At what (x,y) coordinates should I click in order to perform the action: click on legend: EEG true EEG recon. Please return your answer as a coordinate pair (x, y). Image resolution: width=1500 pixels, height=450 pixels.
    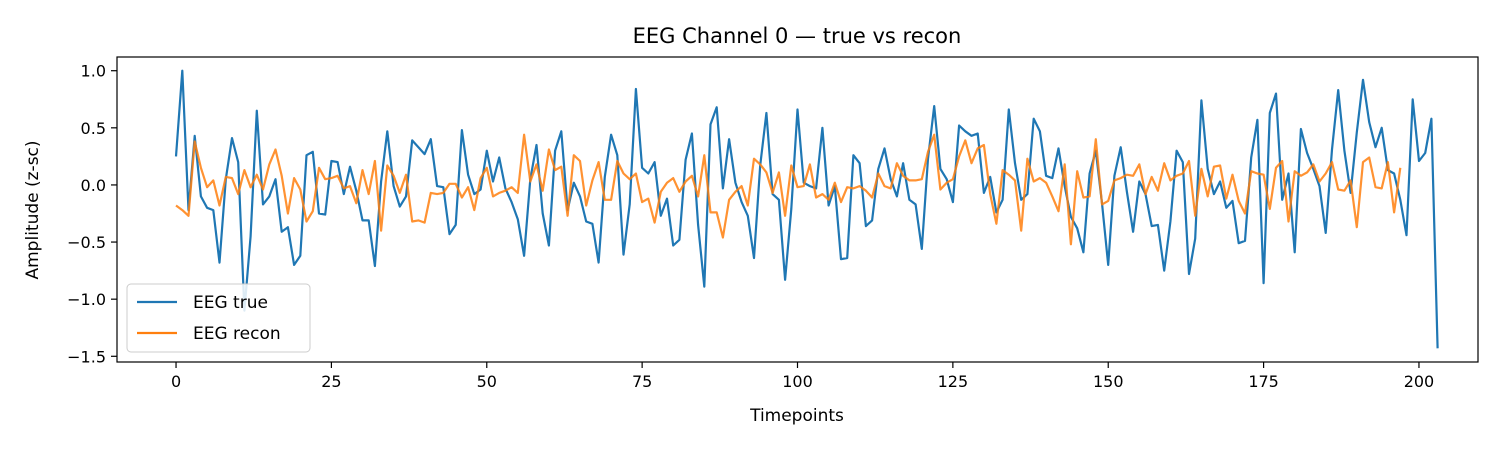
    Looking at the image, I should click on (218, 318).